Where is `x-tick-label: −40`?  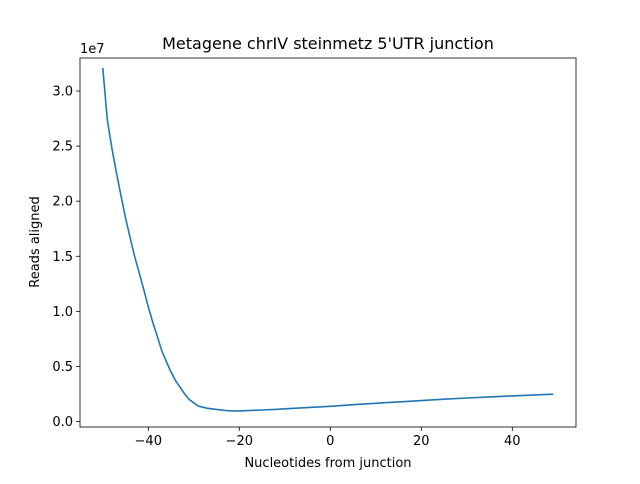 x-tick-label: −40 is located at coordinates (148, 441).